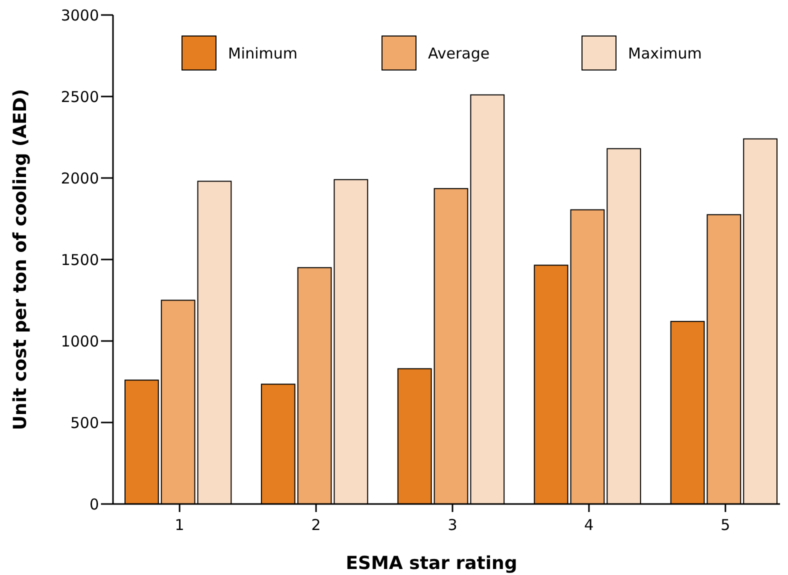 The width and height of the screenshot is (788, 575). Describe the element at coordinates (79, 259) in the screenshot. I see `y-tick-label: 1500` at that location.